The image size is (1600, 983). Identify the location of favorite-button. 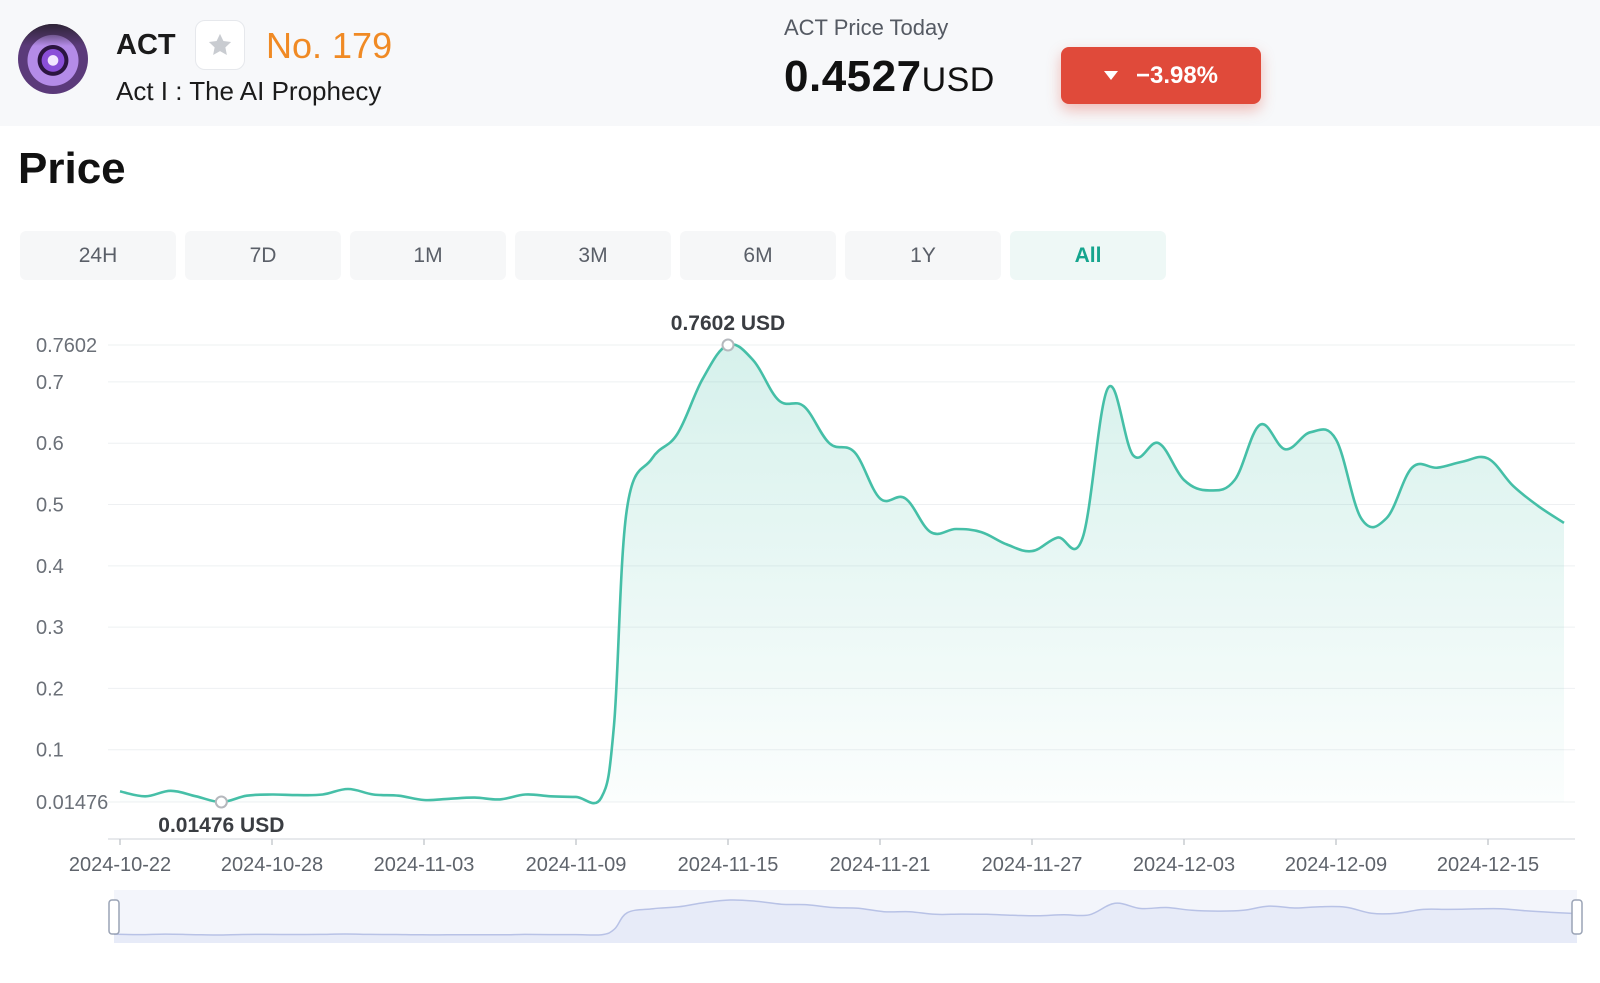
(220, 45).